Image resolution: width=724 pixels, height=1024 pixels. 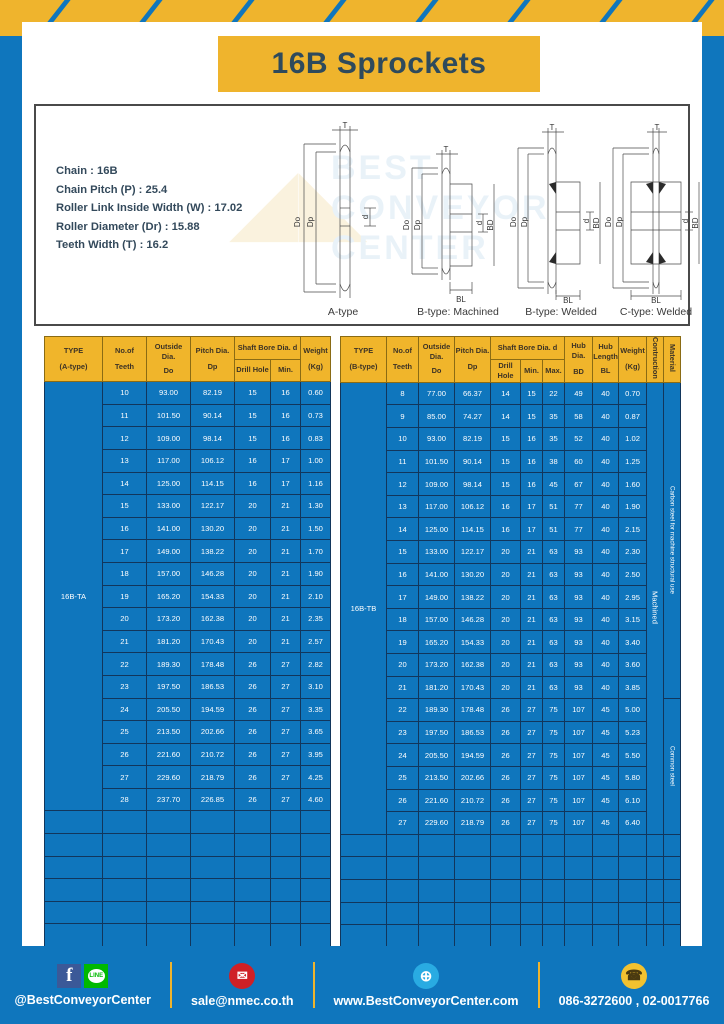 What do you see at coordinates (472, 777) in the screenshot?
I see `cell-dp: 202.66` at bounding box center [472, 777].